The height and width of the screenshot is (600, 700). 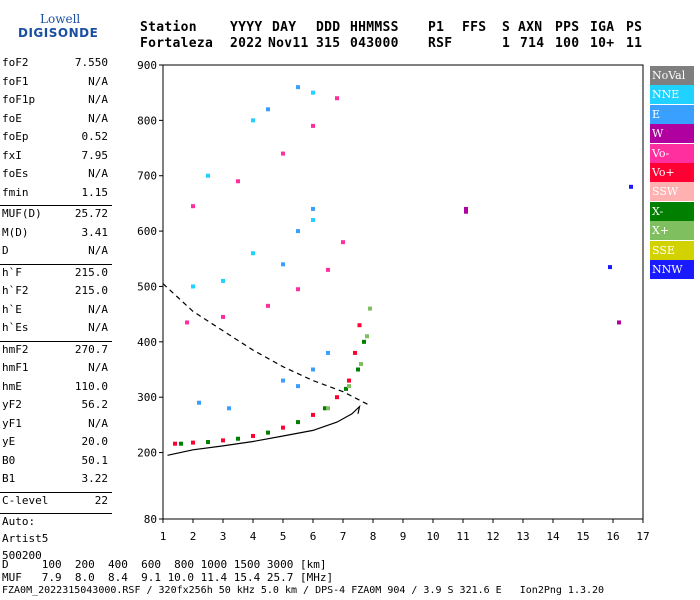 What do you see at coordinates (91, 213) in the screenshot?
I see `param-value: 25.72` at bounding box center [91, 213].